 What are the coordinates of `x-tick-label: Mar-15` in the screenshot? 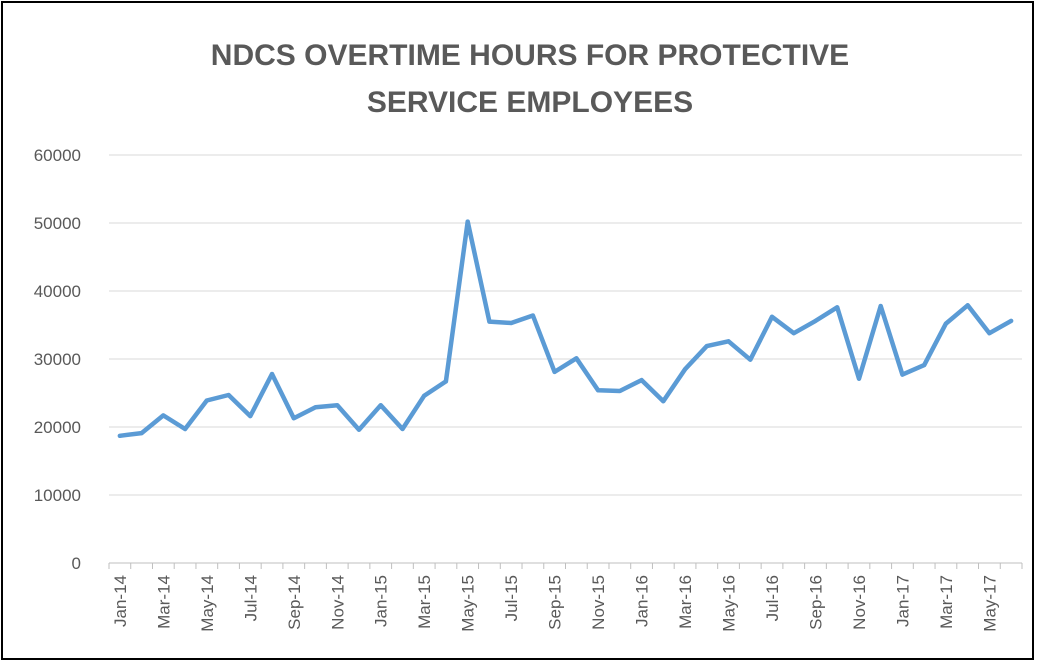 It's located at (424, 602).